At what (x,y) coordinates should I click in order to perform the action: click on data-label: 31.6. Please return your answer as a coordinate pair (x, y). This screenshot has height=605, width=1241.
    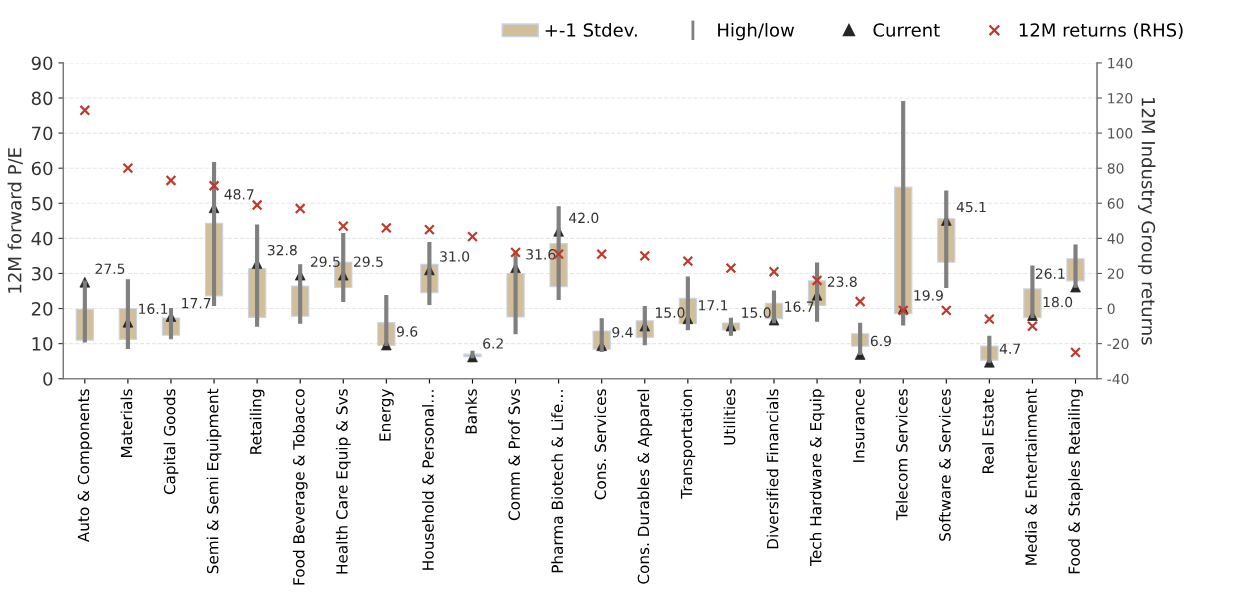
    Looking at the image, I should click on (541, 254).